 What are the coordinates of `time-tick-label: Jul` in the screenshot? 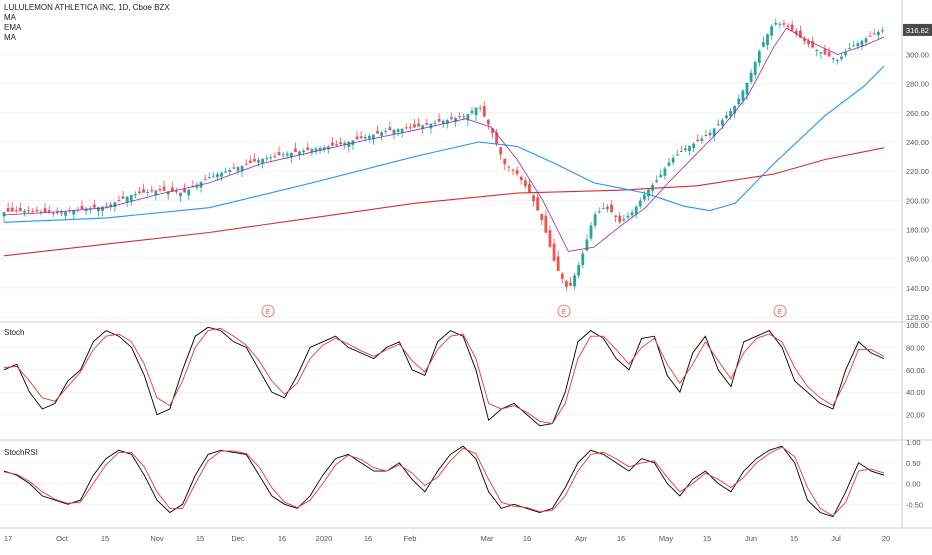 It's located at (836, 538).